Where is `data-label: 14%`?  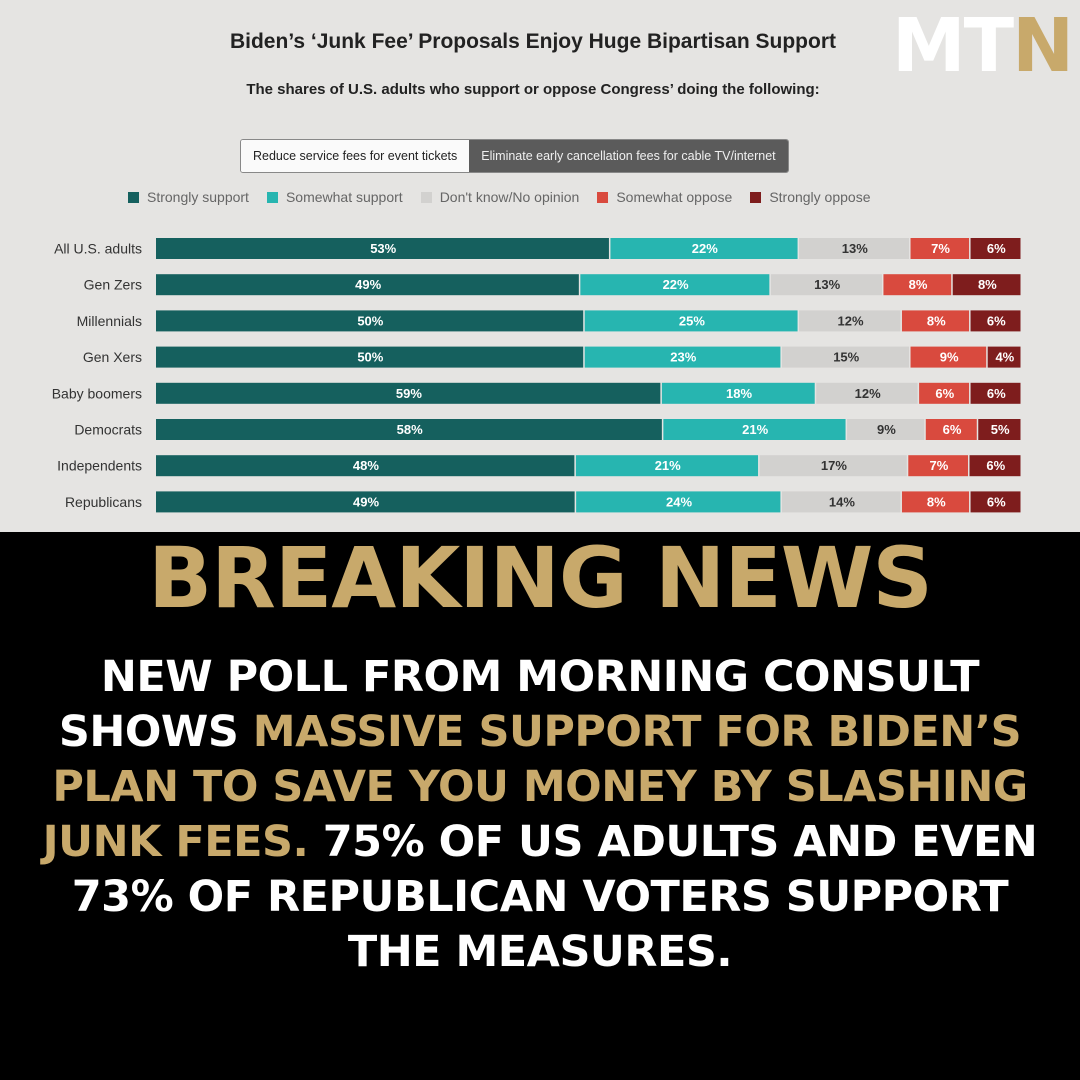
data-label: 14% is located at coordinates (842, 501).